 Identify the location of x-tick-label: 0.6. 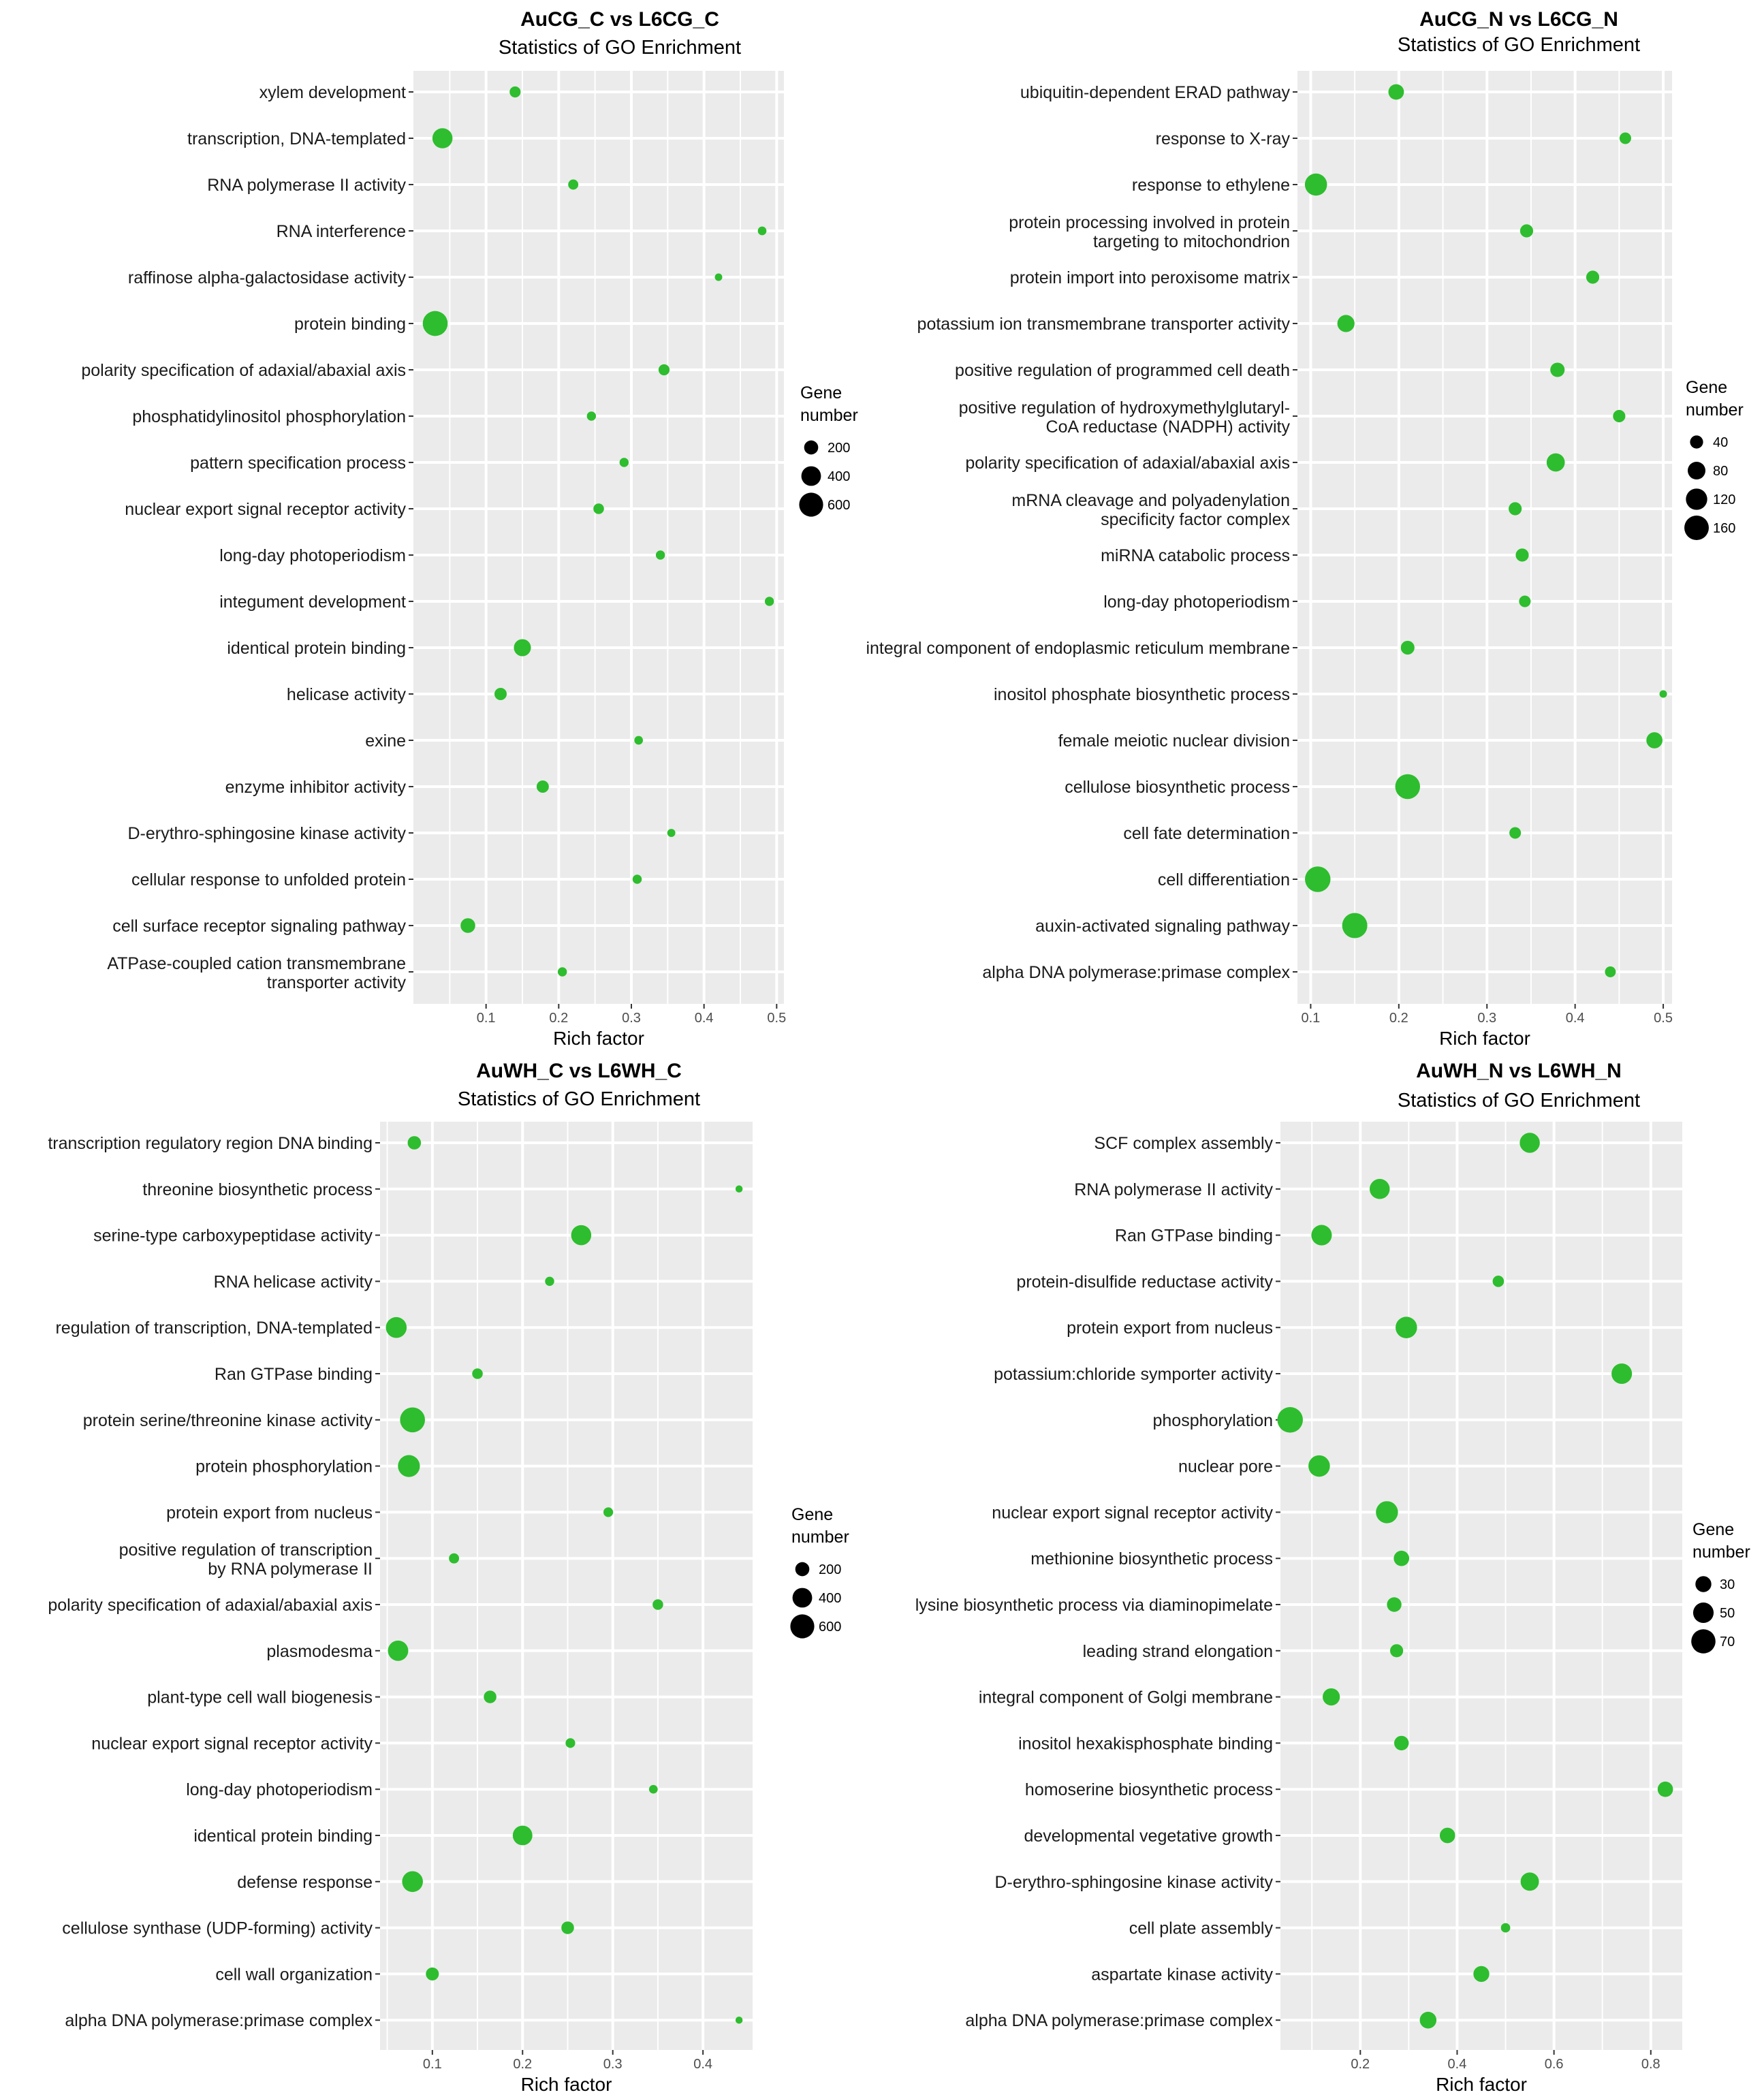
(1554, 2064).